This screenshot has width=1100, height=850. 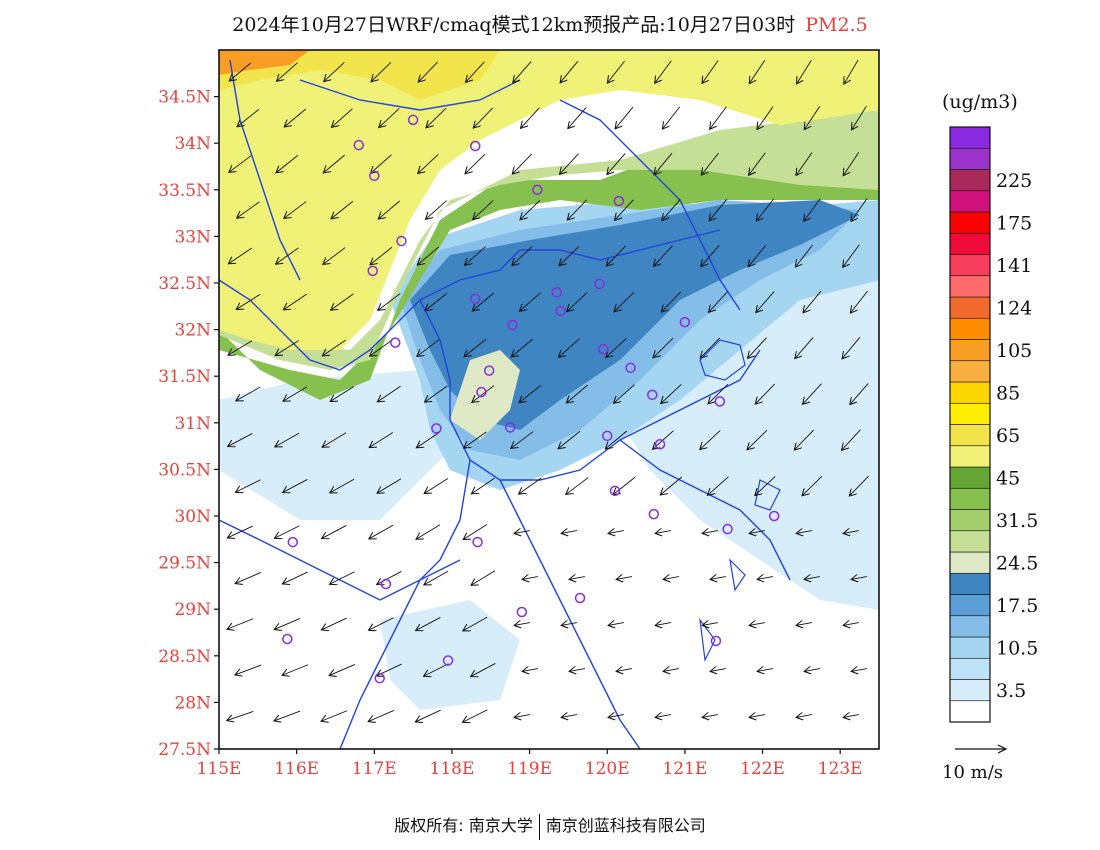 I want to click on lat-tick-label: 31N, so click(x=192, y=424).